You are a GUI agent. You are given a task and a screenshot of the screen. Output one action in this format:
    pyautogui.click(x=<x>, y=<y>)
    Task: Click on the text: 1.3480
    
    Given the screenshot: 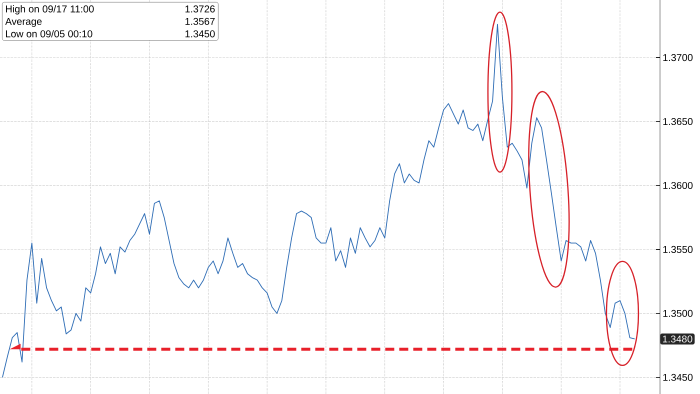 What is the action you would take?
    pyautogui.click(x=677, y=339)
    